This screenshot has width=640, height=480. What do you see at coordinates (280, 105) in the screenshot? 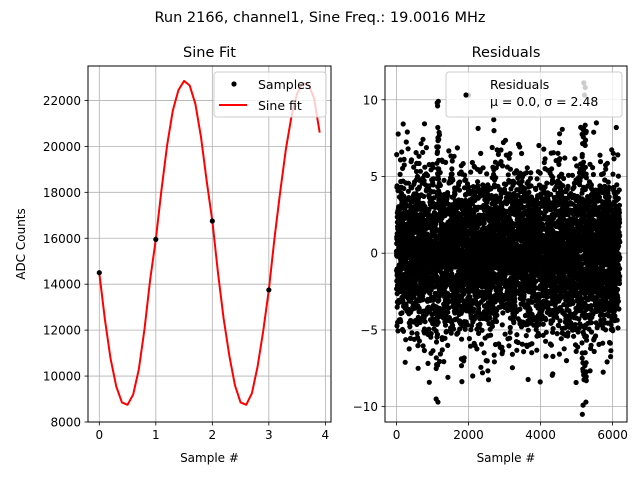
I see `legend-label-sine-fit: Sine fit` at bounding box center [280, 105].